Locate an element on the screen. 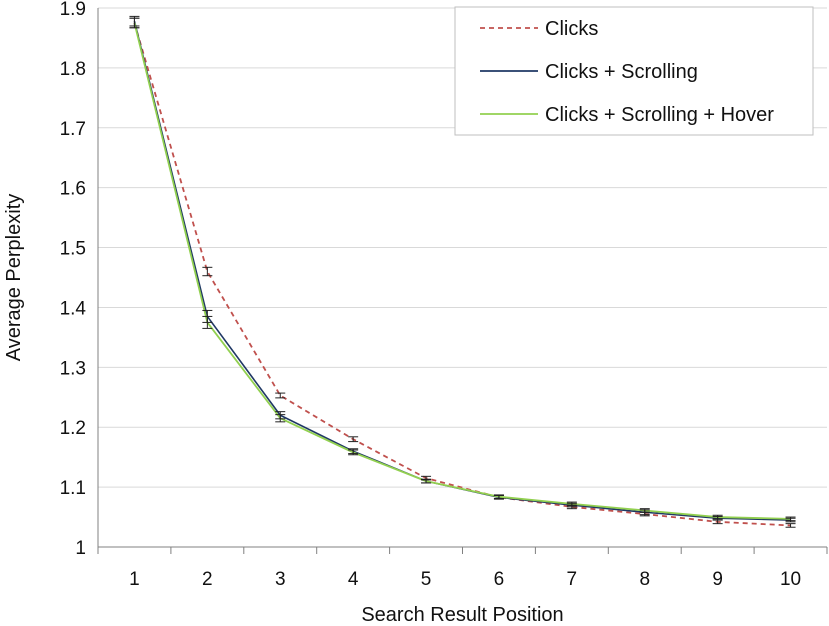  y-tick-label: 1 is located at coordinates (80, 548).